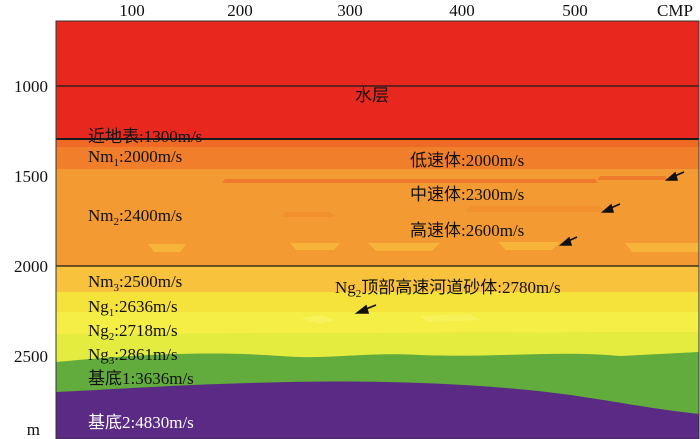 This screenshot has width=700, height=439. What do you see at coordinates (133, 308) in the screenshot?
I see `ng1-label: Ng1:2636m/s` at bounding box center [133, 308].